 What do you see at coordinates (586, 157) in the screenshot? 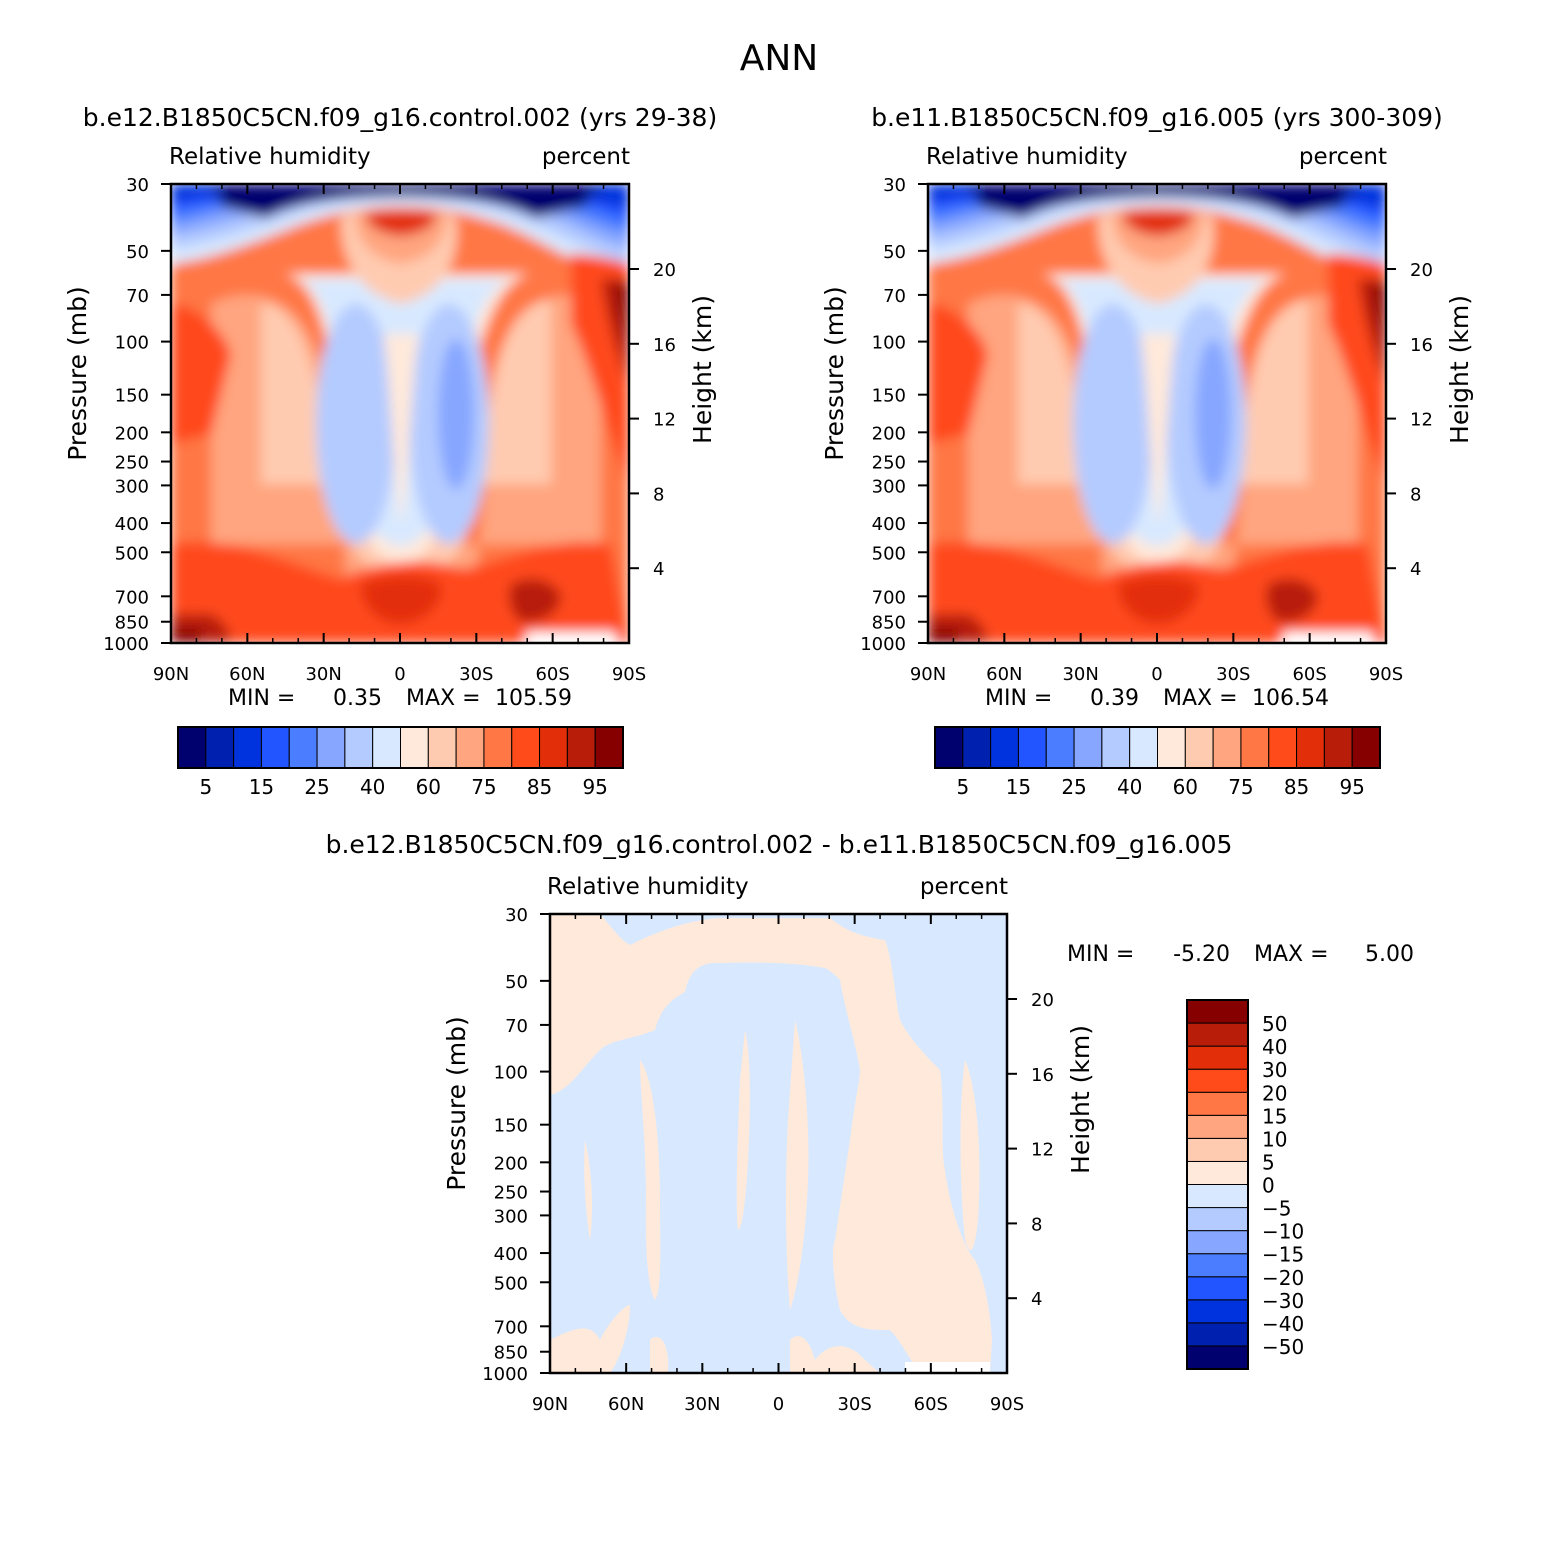
I see `units-label: percent` at bounding box center [586, 157].